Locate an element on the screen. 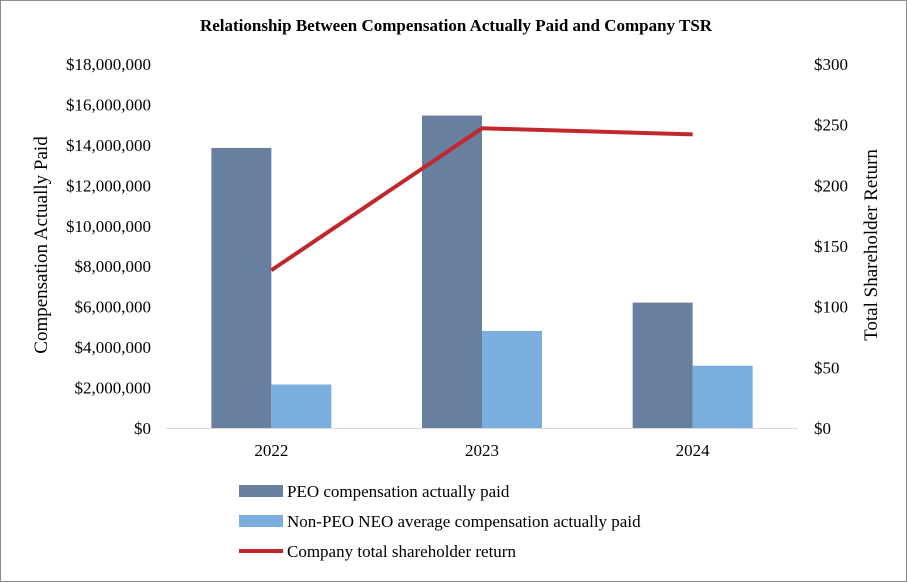  y-tick-label: $8,000,000 is located at coordinates (113, 266).